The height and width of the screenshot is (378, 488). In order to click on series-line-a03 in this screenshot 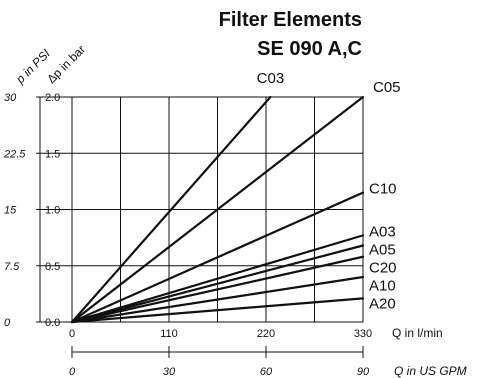, I will do `click(217, 279)`.